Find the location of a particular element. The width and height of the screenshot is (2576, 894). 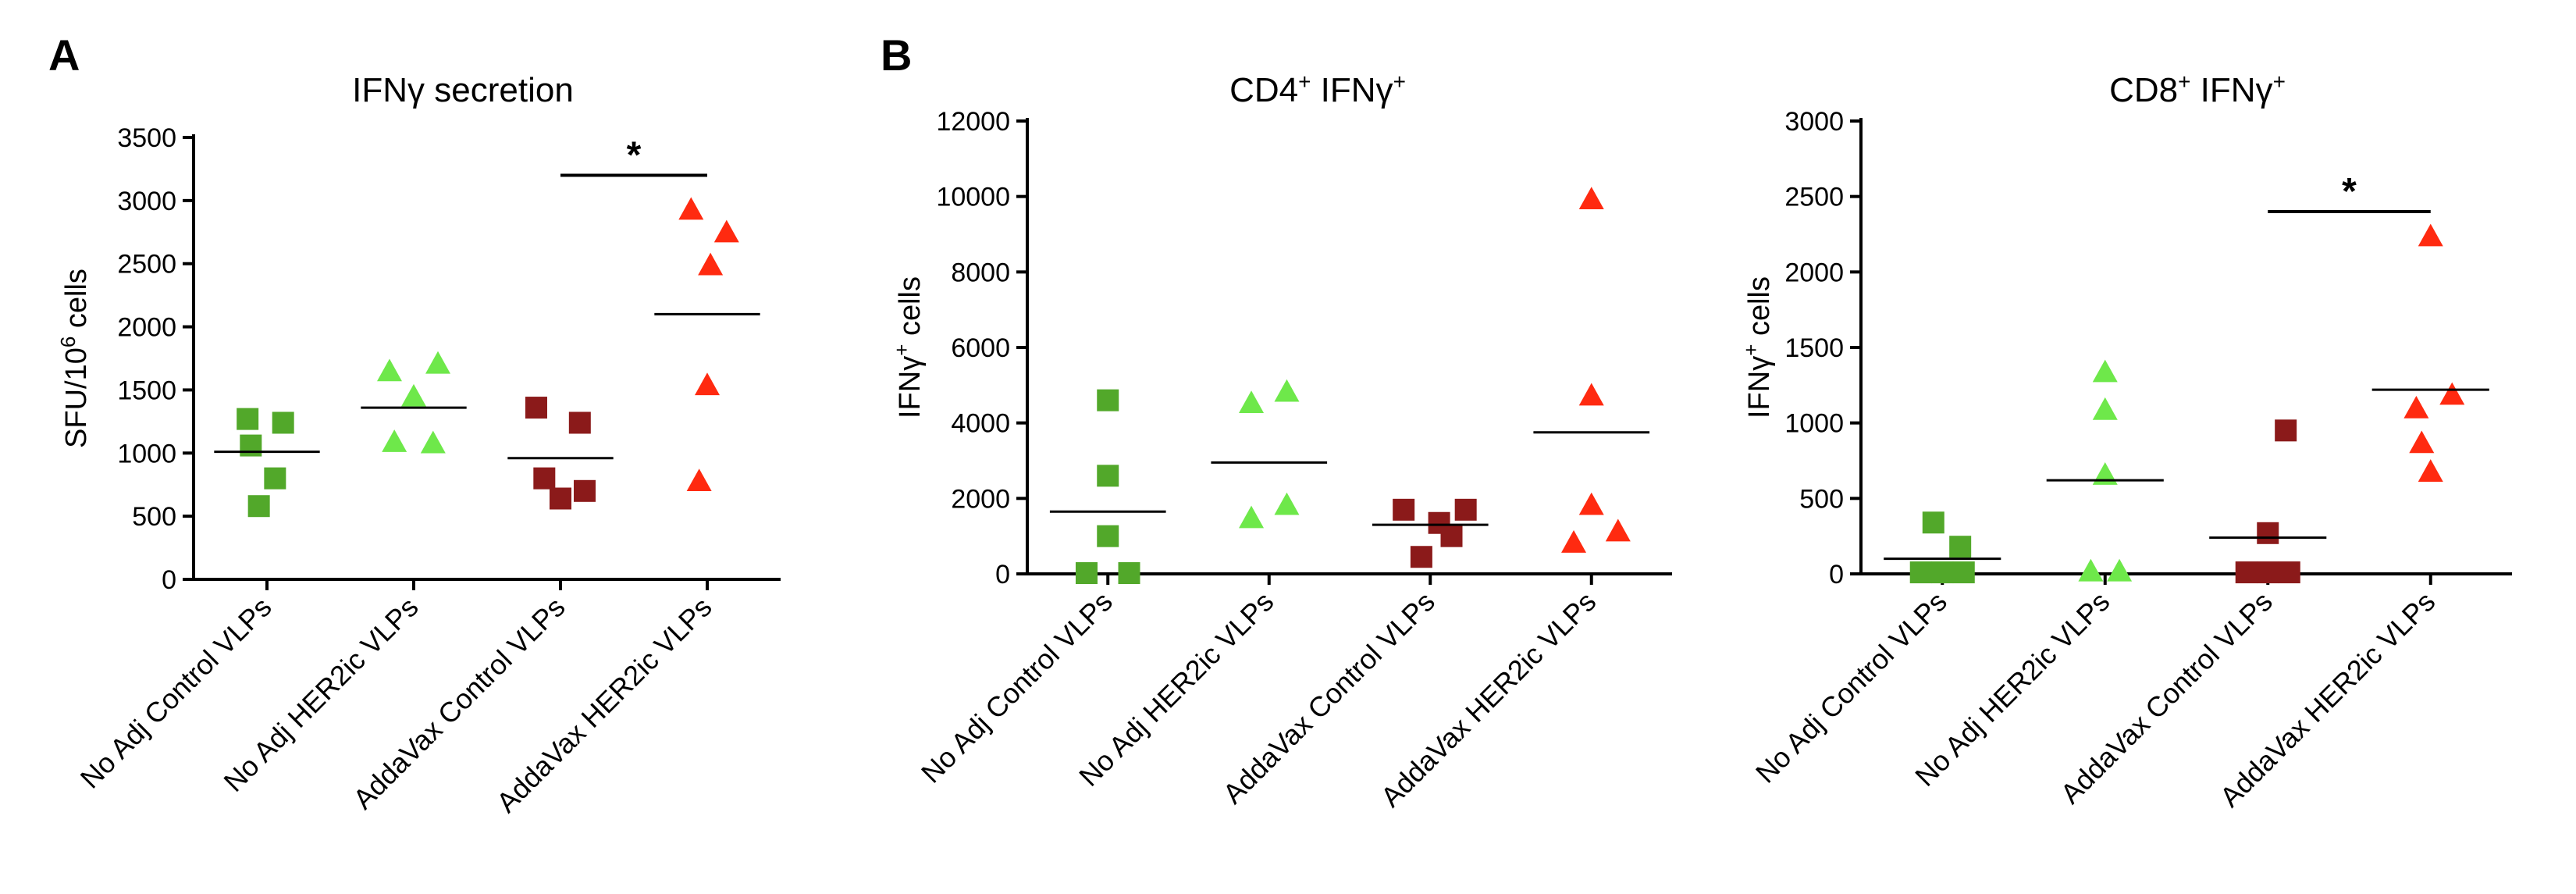

y-tick-label: 8000 is located at coordinates (980, 272).